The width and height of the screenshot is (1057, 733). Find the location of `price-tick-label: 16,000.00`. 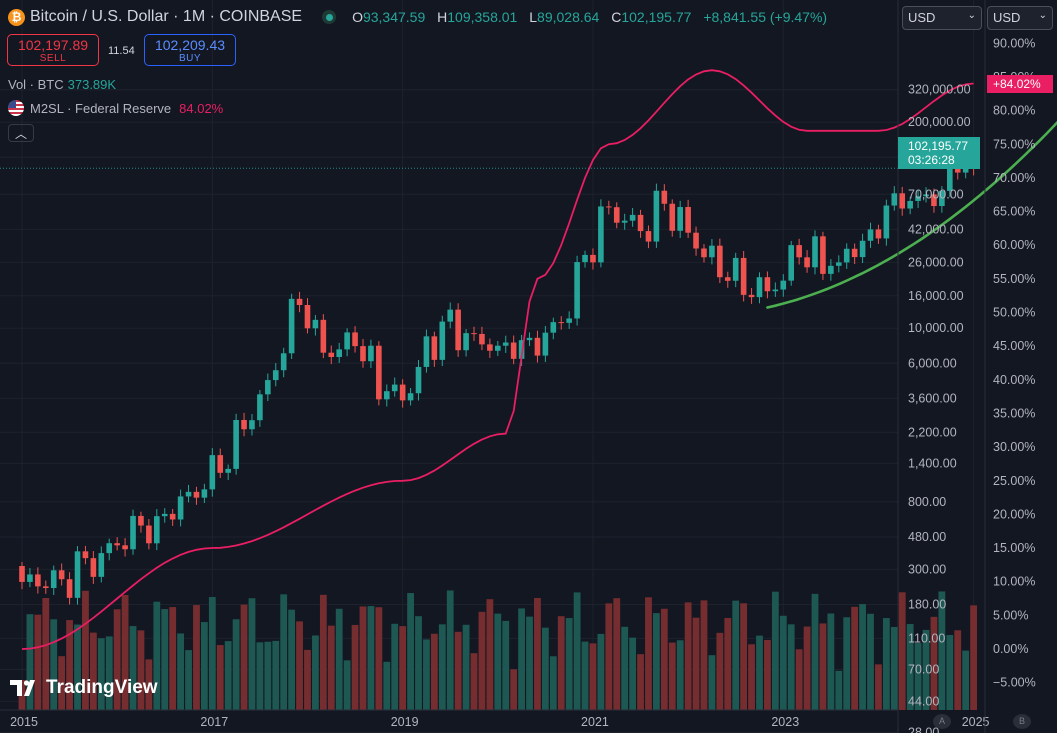

price-tick-label: 16,000.00 is located at coordinates (936, 296).